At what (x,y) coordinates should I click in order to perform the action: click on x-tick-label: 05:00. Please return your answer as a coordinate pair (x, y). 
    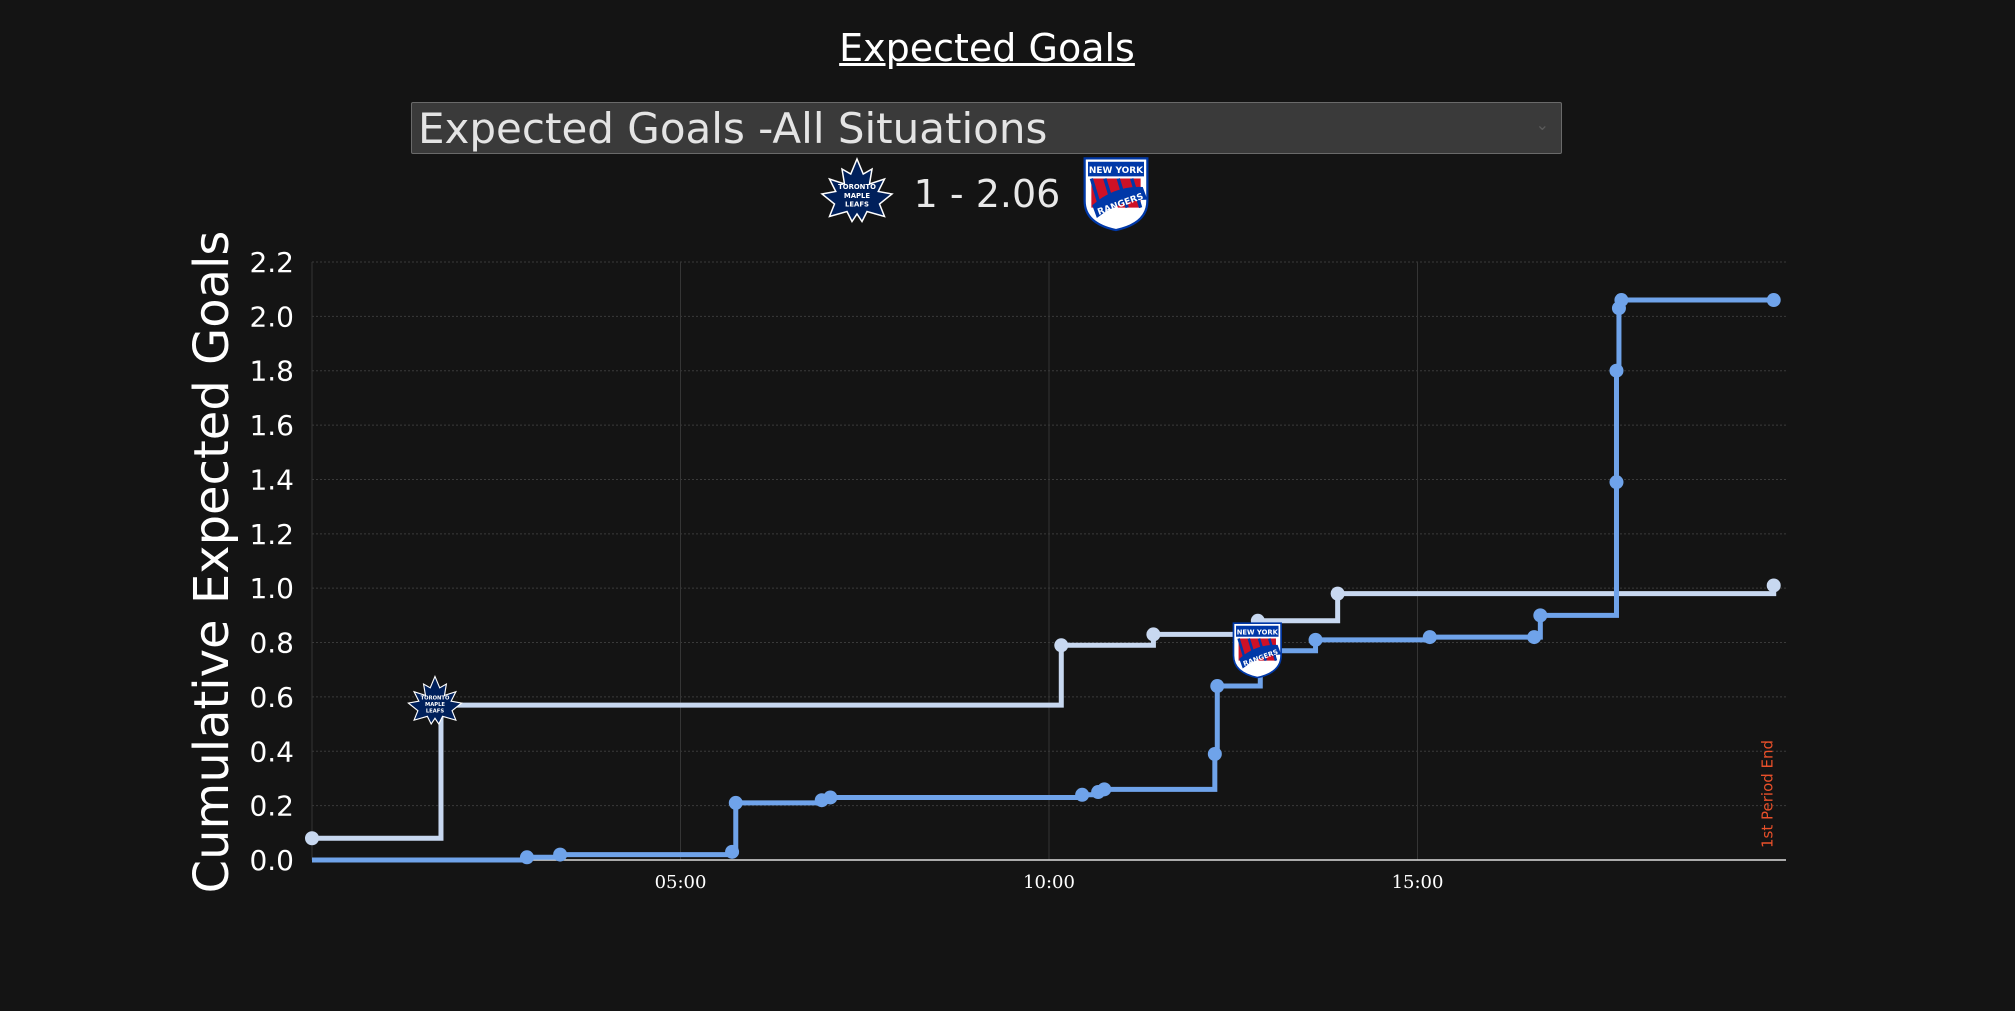
    Looking at the image, I should click on (681, 882).